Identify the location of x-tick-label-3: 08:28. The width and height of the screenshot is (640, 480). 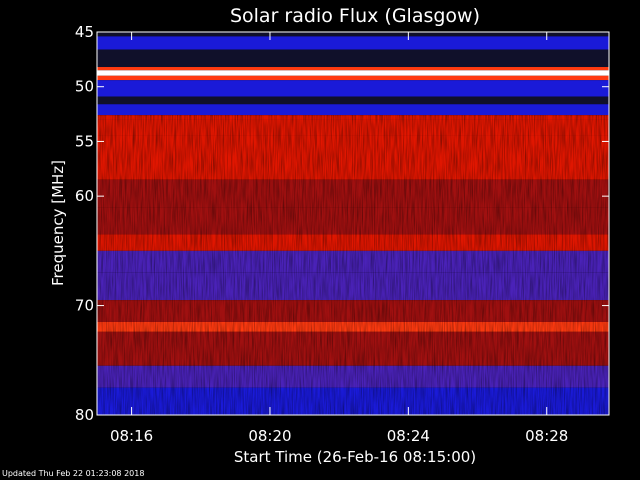
(546, 436).